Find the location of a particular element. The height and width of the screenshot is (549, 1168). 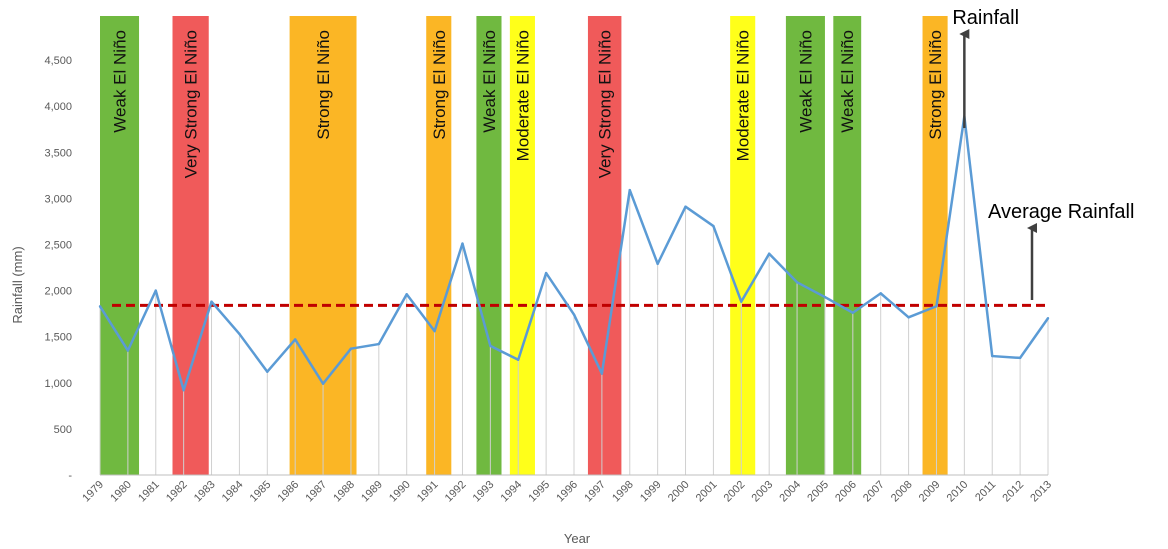

x-tick-label: 2002 is located at coordinates (735, 492).